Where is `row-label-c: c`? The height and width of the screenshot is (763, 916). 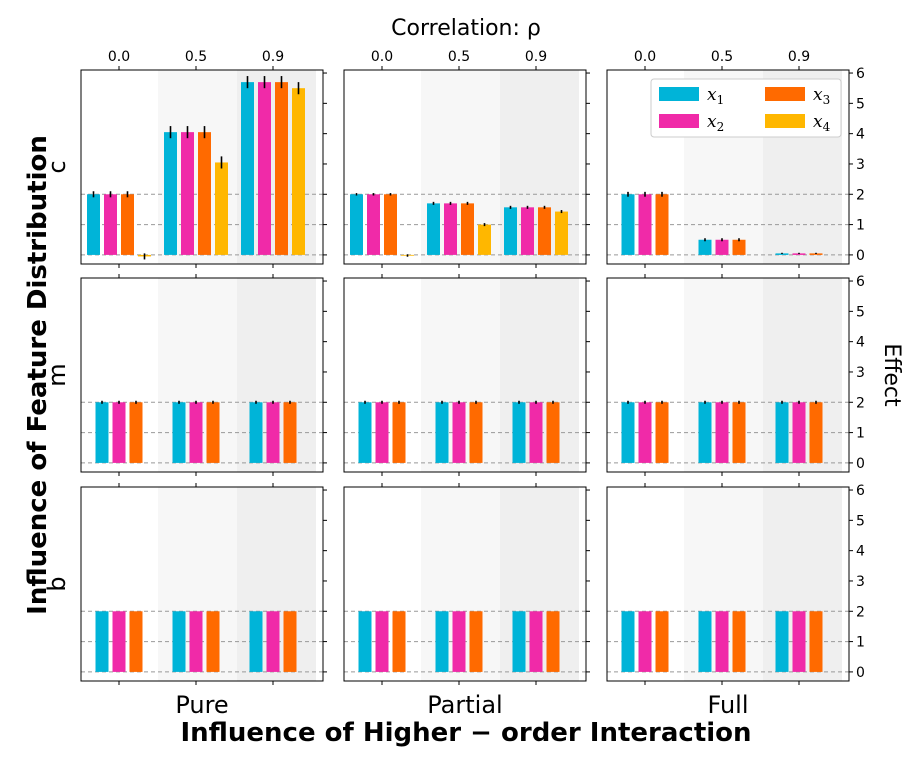 row-label-c: c is located at coordinates (57, 166).